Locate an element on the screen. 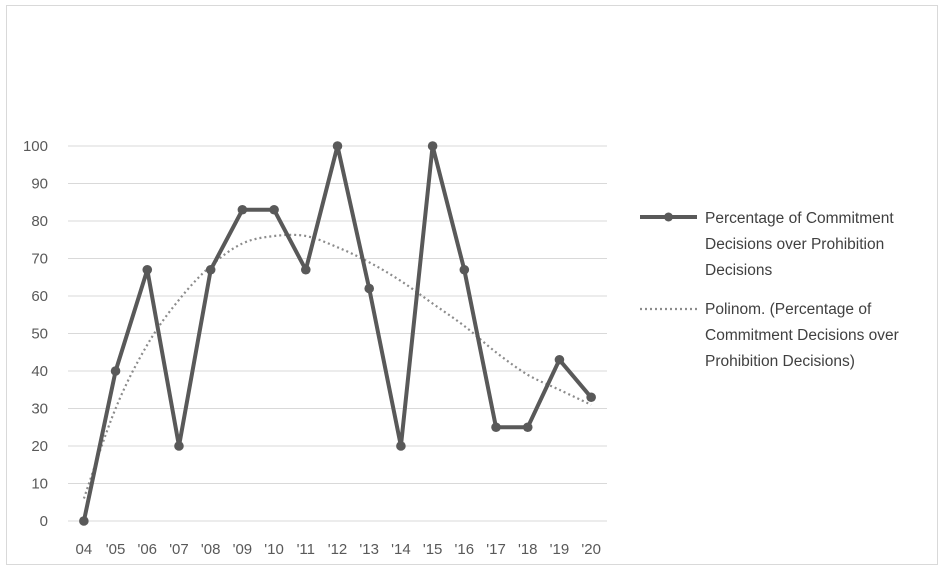  x-tick-label: '20 is located at coordinates (591, 549).